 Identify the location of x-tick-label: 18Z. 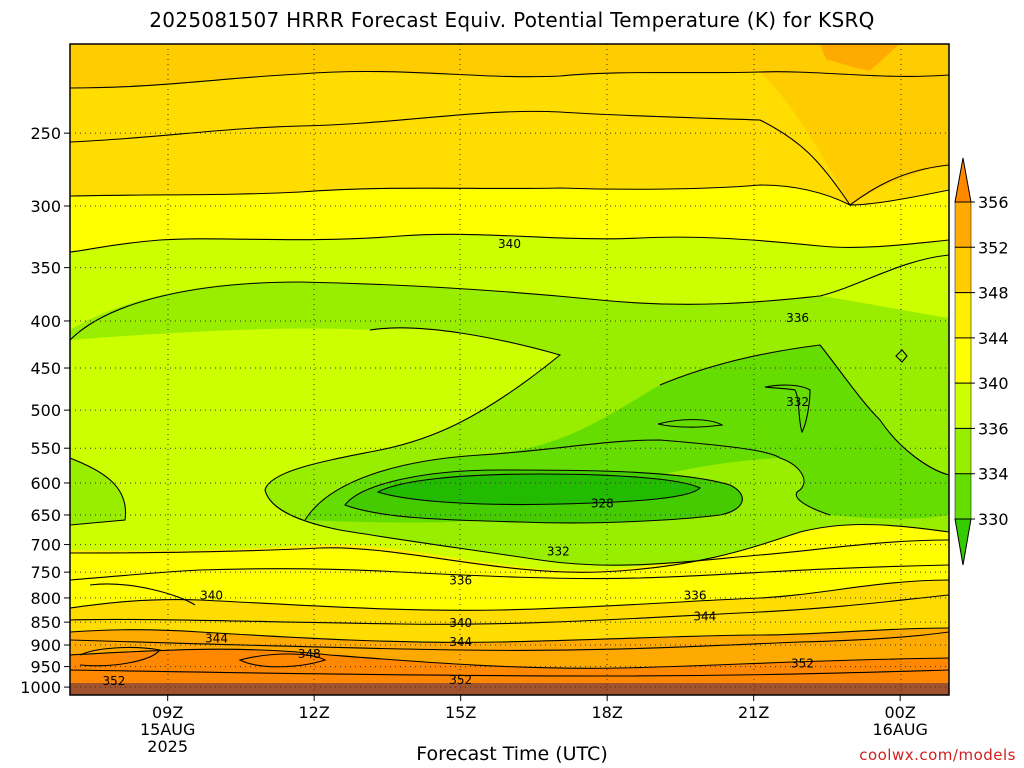
(607, 712).